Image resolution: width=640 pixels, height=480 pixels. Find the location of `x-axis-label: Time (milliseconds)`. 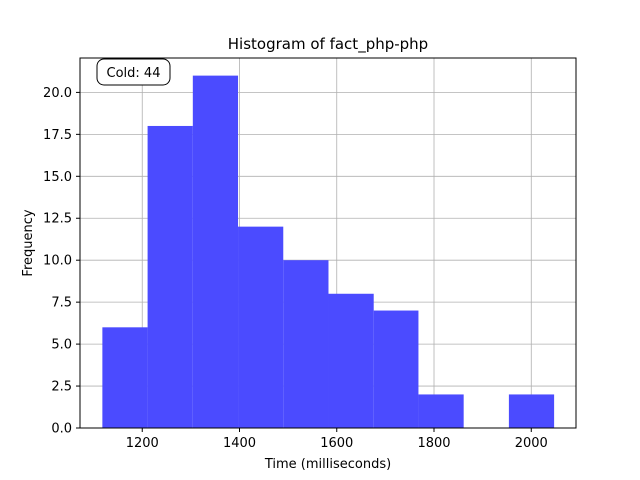

x-axis-label: Time (milliseconds) is located at coordinates (327, 464).